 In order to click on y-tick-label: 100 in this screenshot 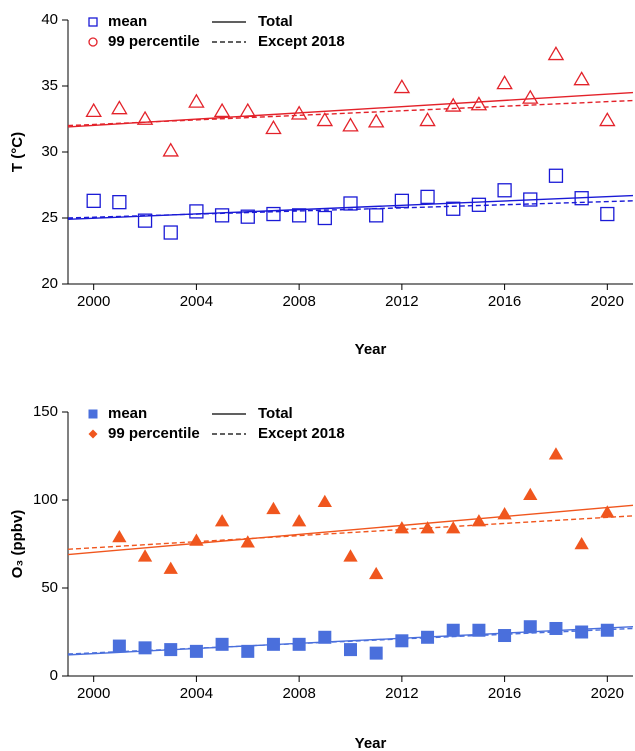, I will do `click(45, 499)`.